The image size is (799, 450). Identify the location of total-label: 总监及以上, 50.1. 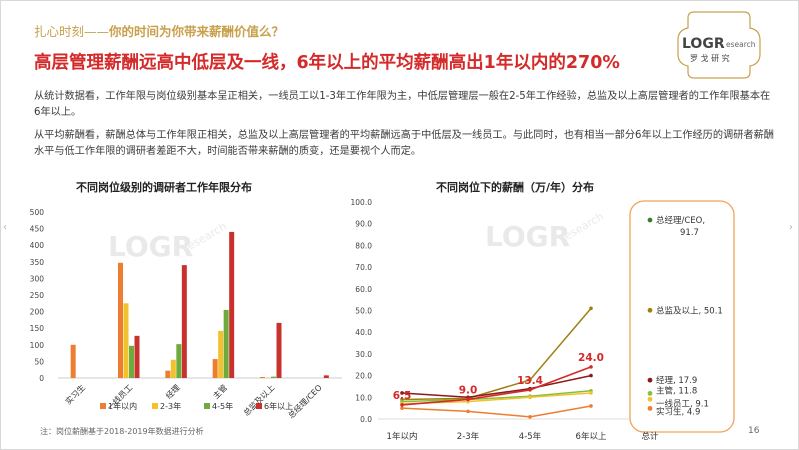
(689, 310).